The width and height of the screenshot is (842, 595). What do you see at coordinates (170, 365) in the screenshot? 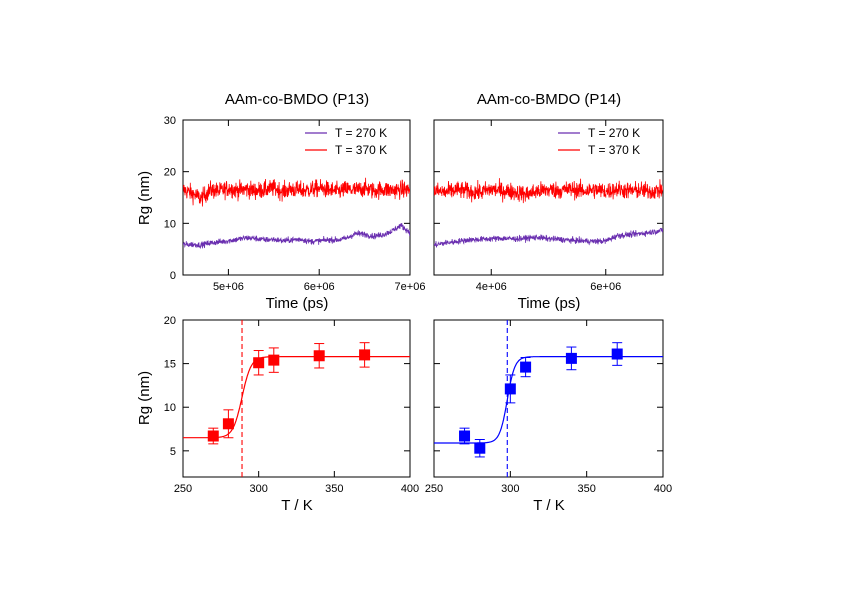
I see `y-tick-label: 15` at bounding box center [170, 365].